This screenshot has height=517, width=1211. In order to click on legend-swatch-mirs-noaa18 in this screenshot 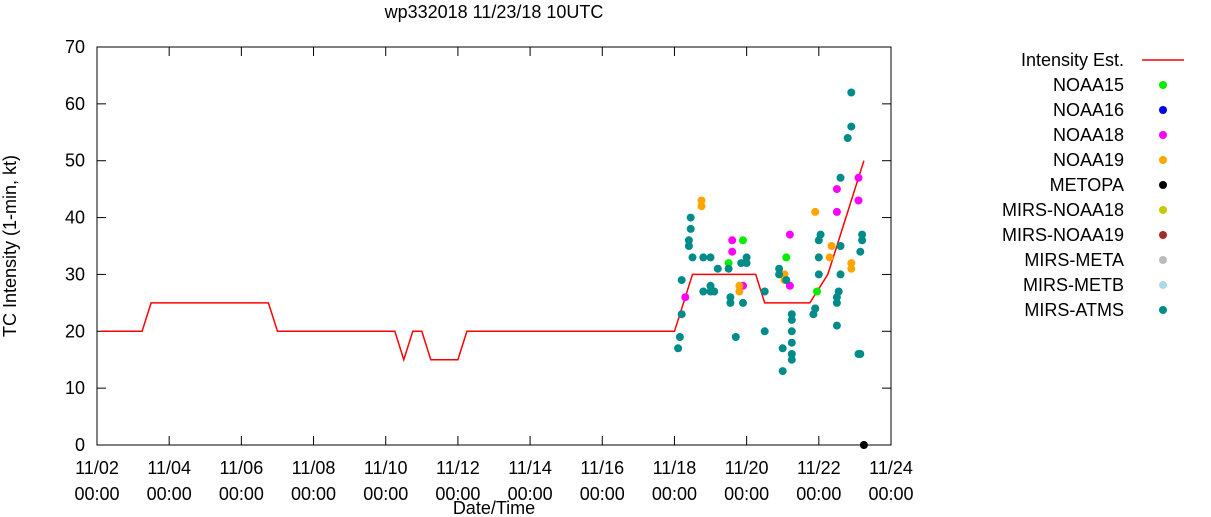, I will do `click(1163, 210)`.